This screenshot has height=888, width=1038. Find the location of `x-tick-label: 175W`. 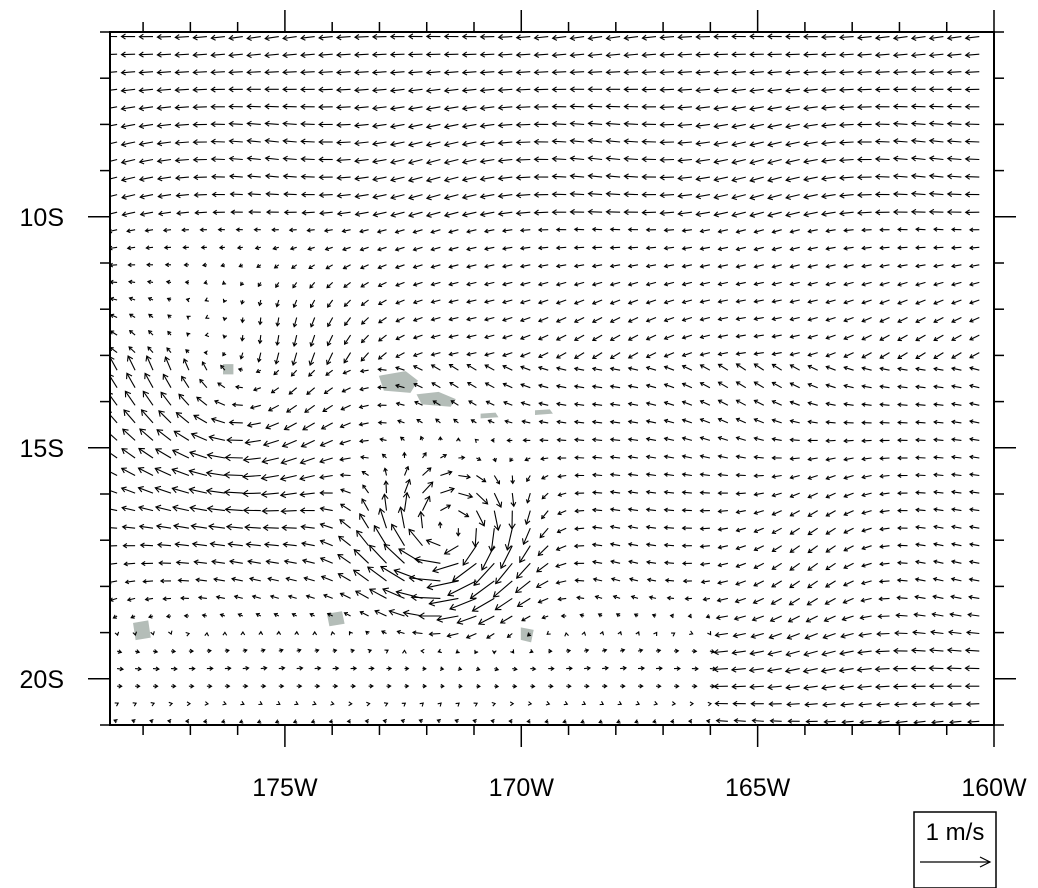

x-tick-label: 175W is located at coordinates (285, 788).